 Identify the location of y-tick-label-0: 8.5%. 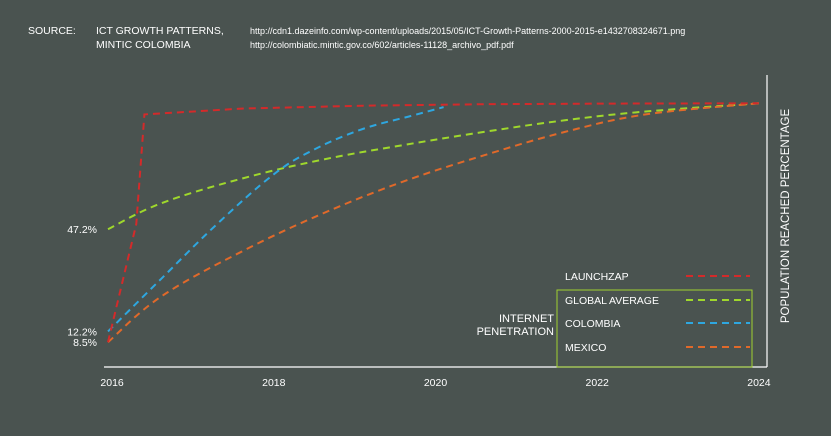
(85, 343).